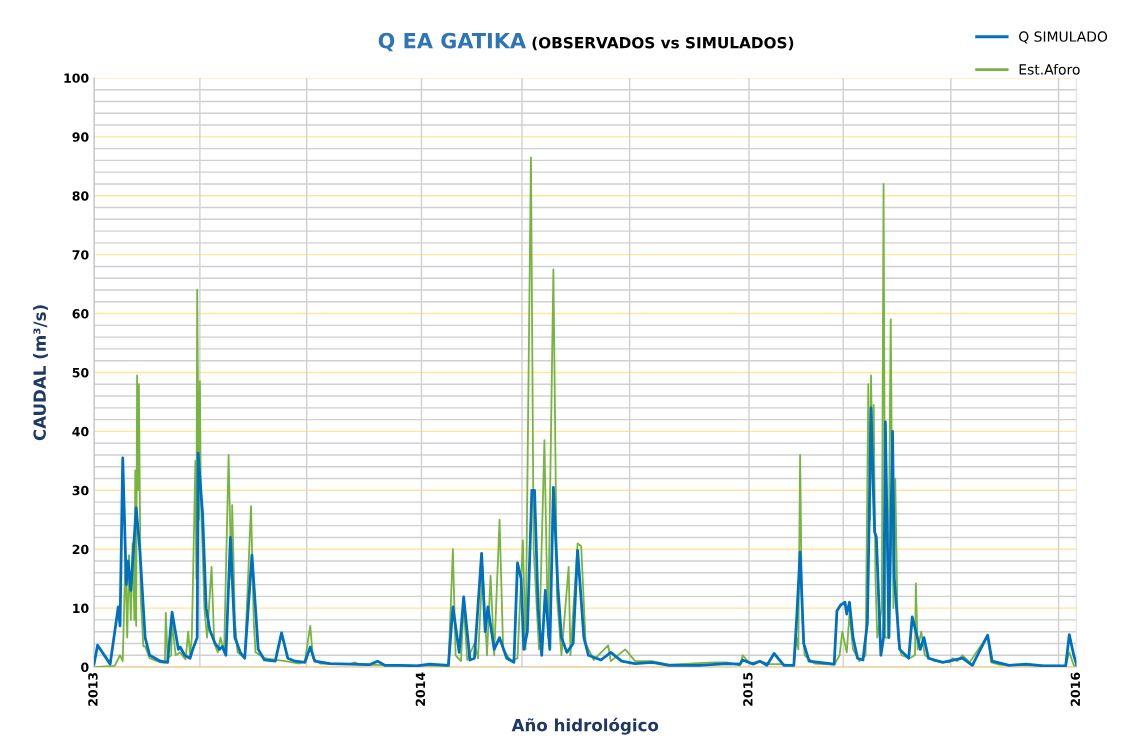 The image size is (1126, 742). I want to click on x-tick-label: 2014, so click(420, 689).